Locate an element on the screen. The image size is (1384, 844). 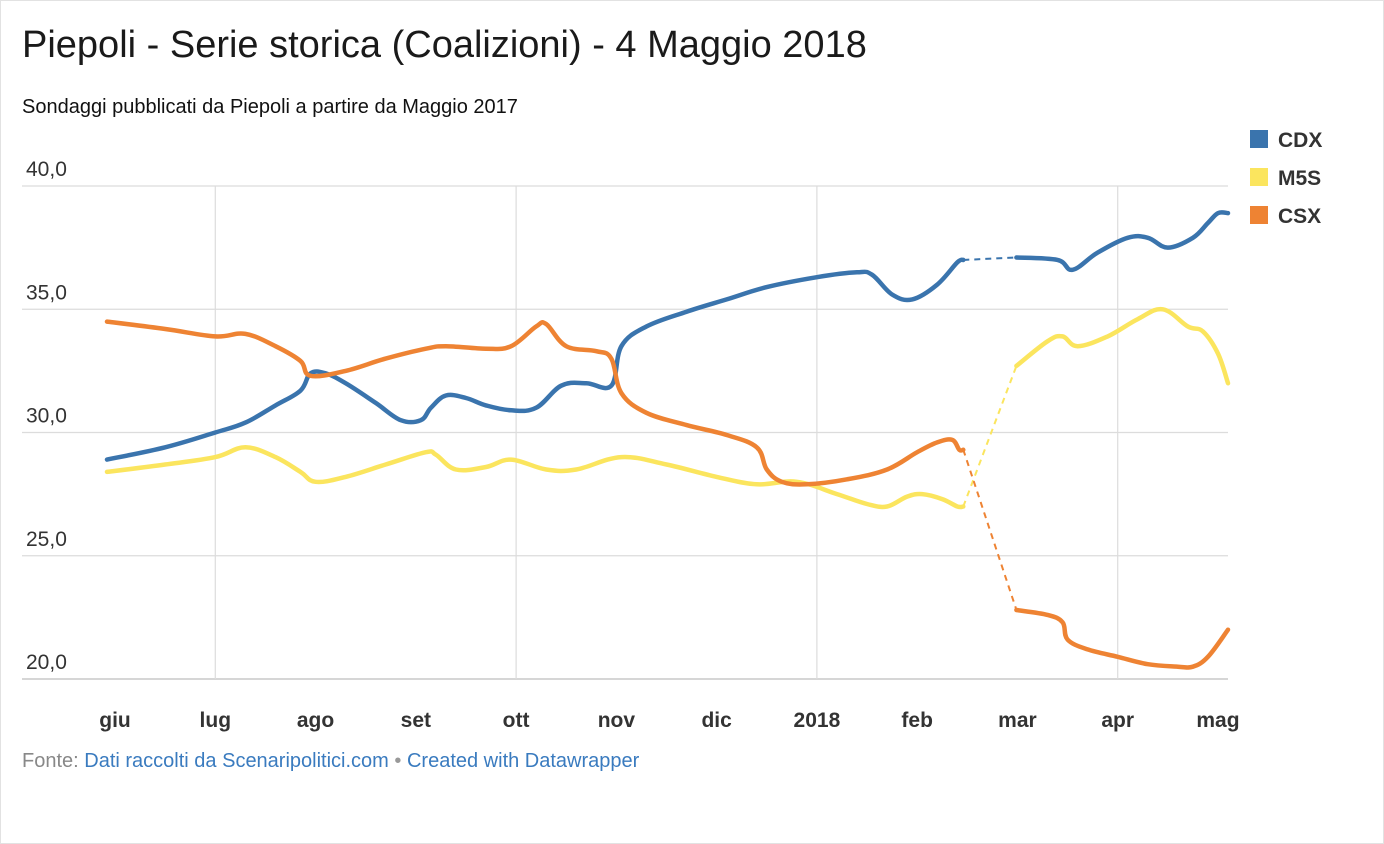
y-tick-label: 25,0 is located at coordinates (46, 539).